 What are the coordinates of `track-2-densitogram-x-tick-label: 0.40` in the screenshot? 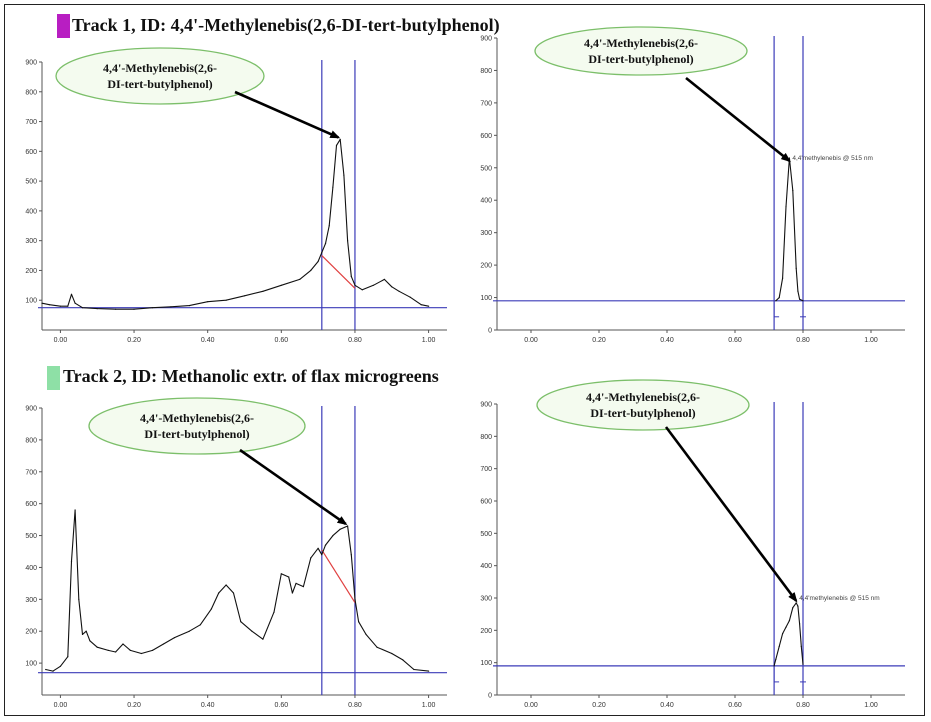 It's located at (208, 705).